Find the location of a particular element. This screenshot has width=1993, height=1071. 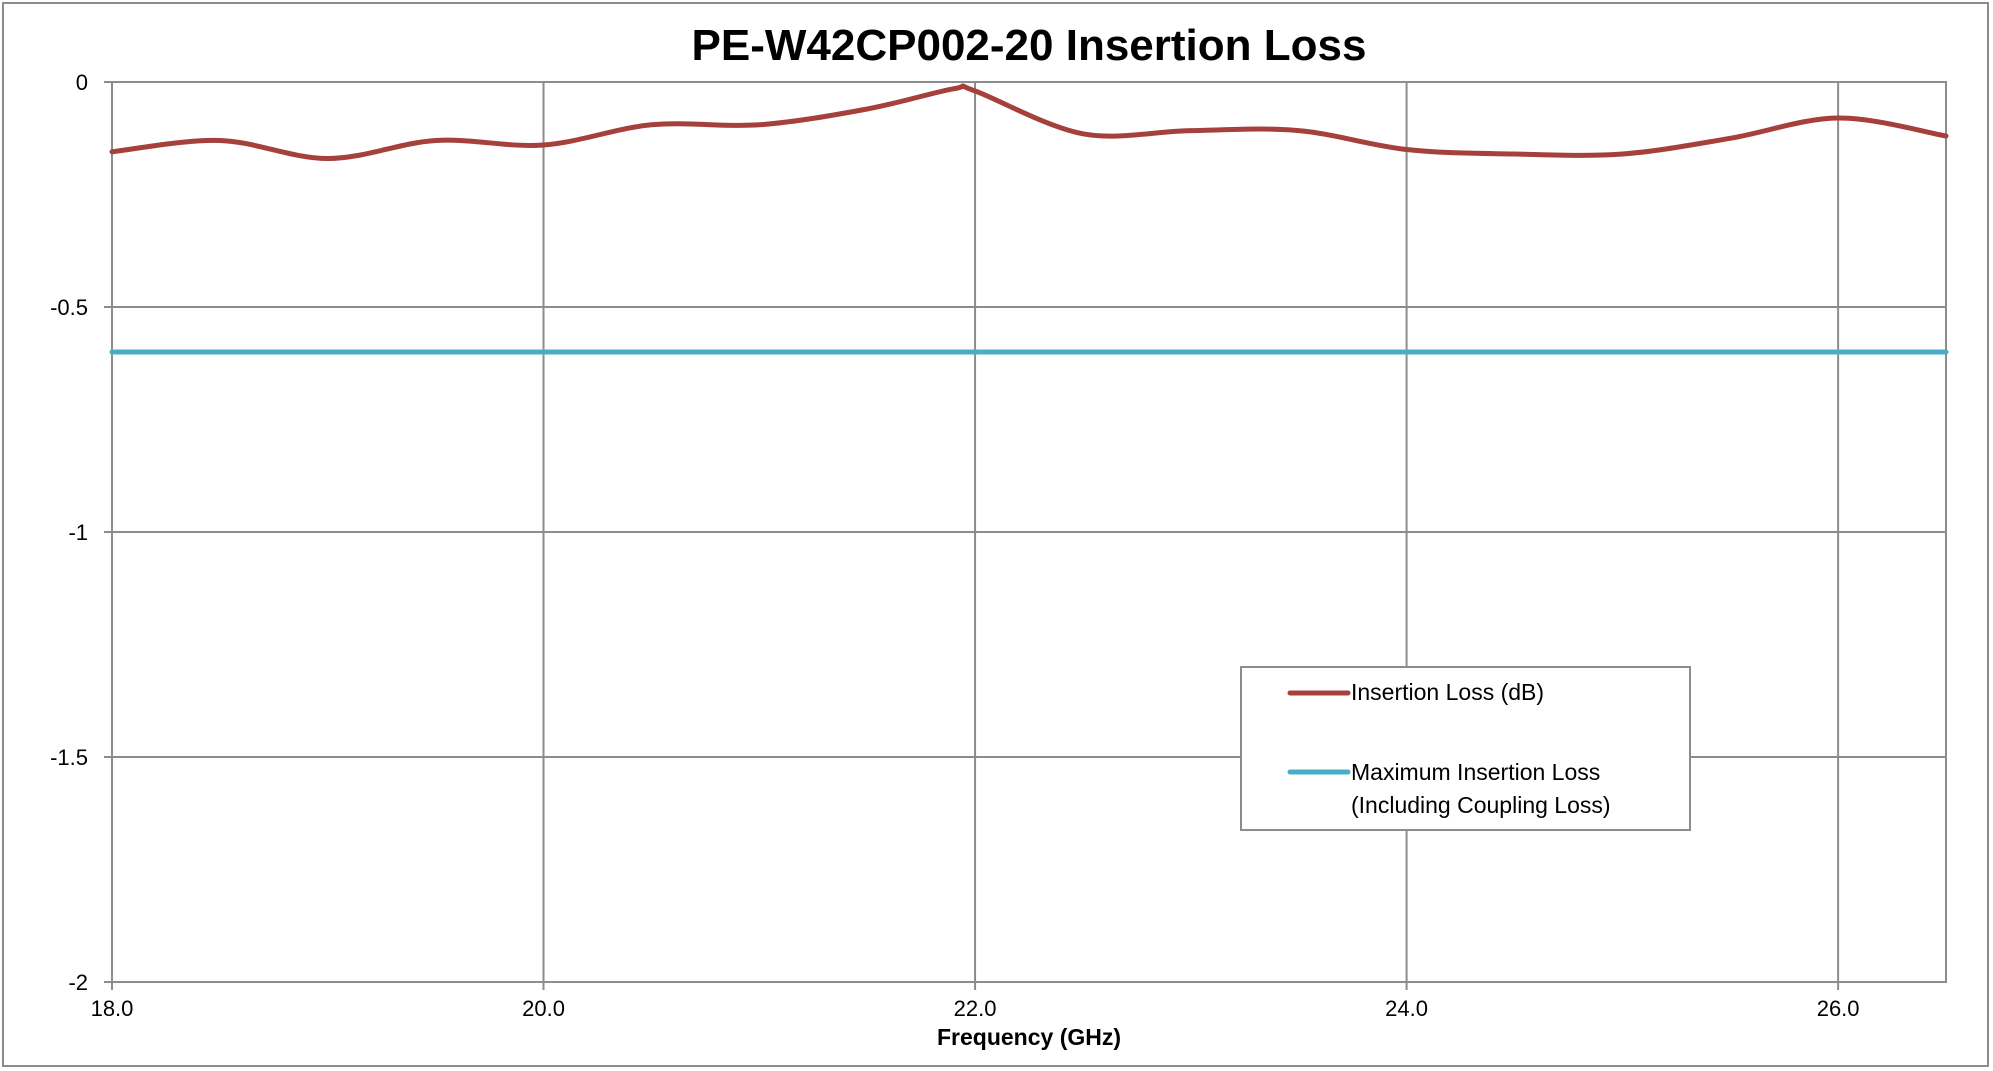

x-tick-label: 18.0 is located at coordinates (112, 1008).